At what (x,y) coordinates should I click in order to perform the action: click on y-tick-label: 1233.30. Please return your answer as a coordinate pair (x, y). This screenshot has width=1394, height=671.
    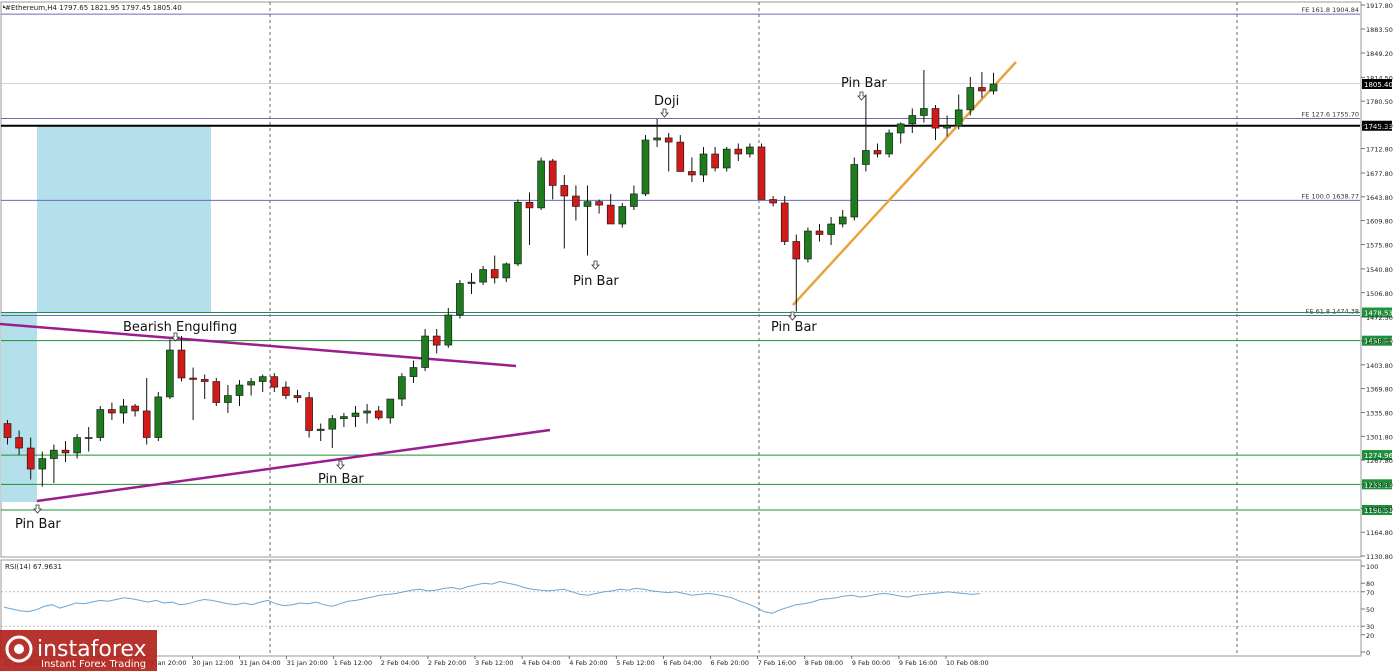
    Looking at the image, I should click on (1379, 485).